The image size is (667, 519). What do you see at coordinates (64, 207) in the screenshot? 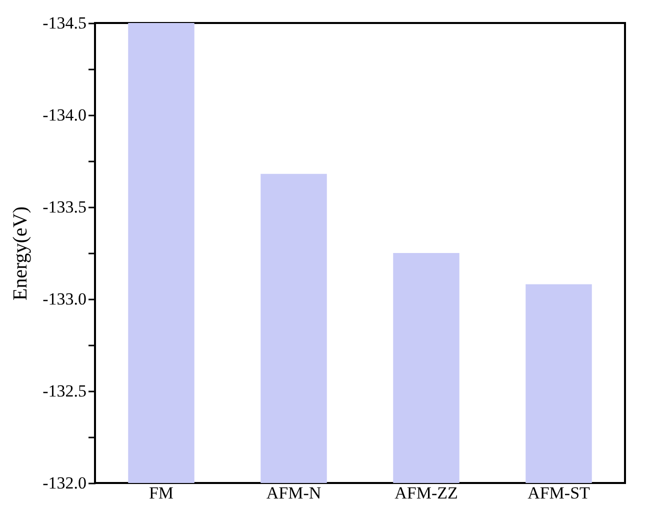
I see `y-tick-label: -133.5` at bounding box center [64, 207].